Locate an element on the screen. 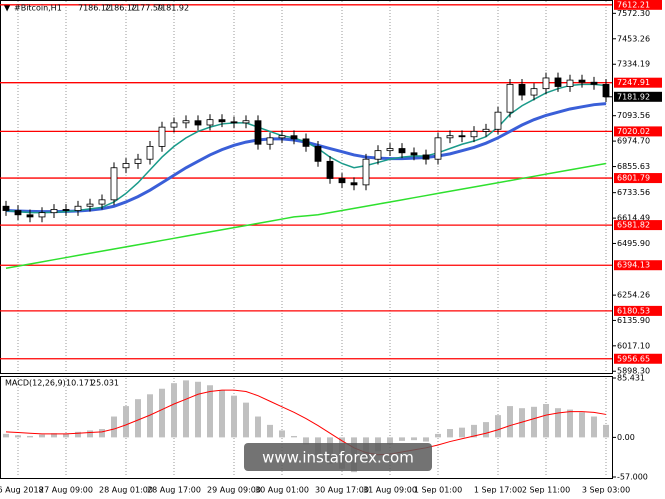 The image size is (665, 499). y-tick-label: 7453.26 is located at coordinates (633, 38).